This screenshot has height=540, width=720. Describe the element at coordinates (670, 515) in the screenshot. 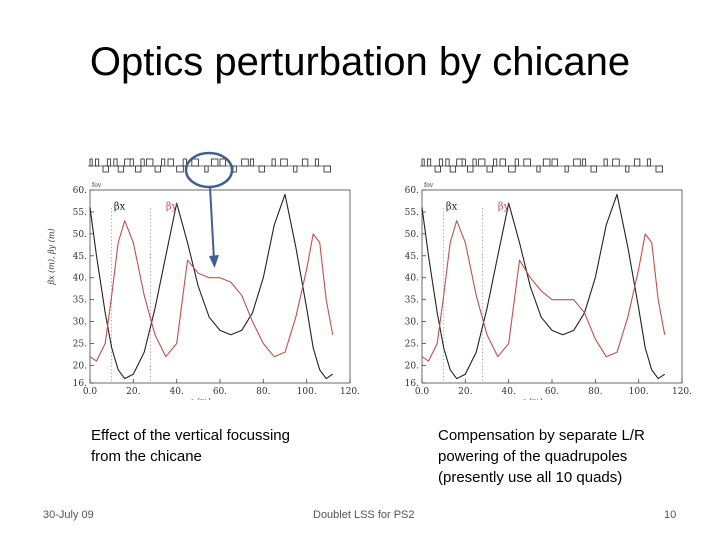

I see `page-number: 10` at that location.